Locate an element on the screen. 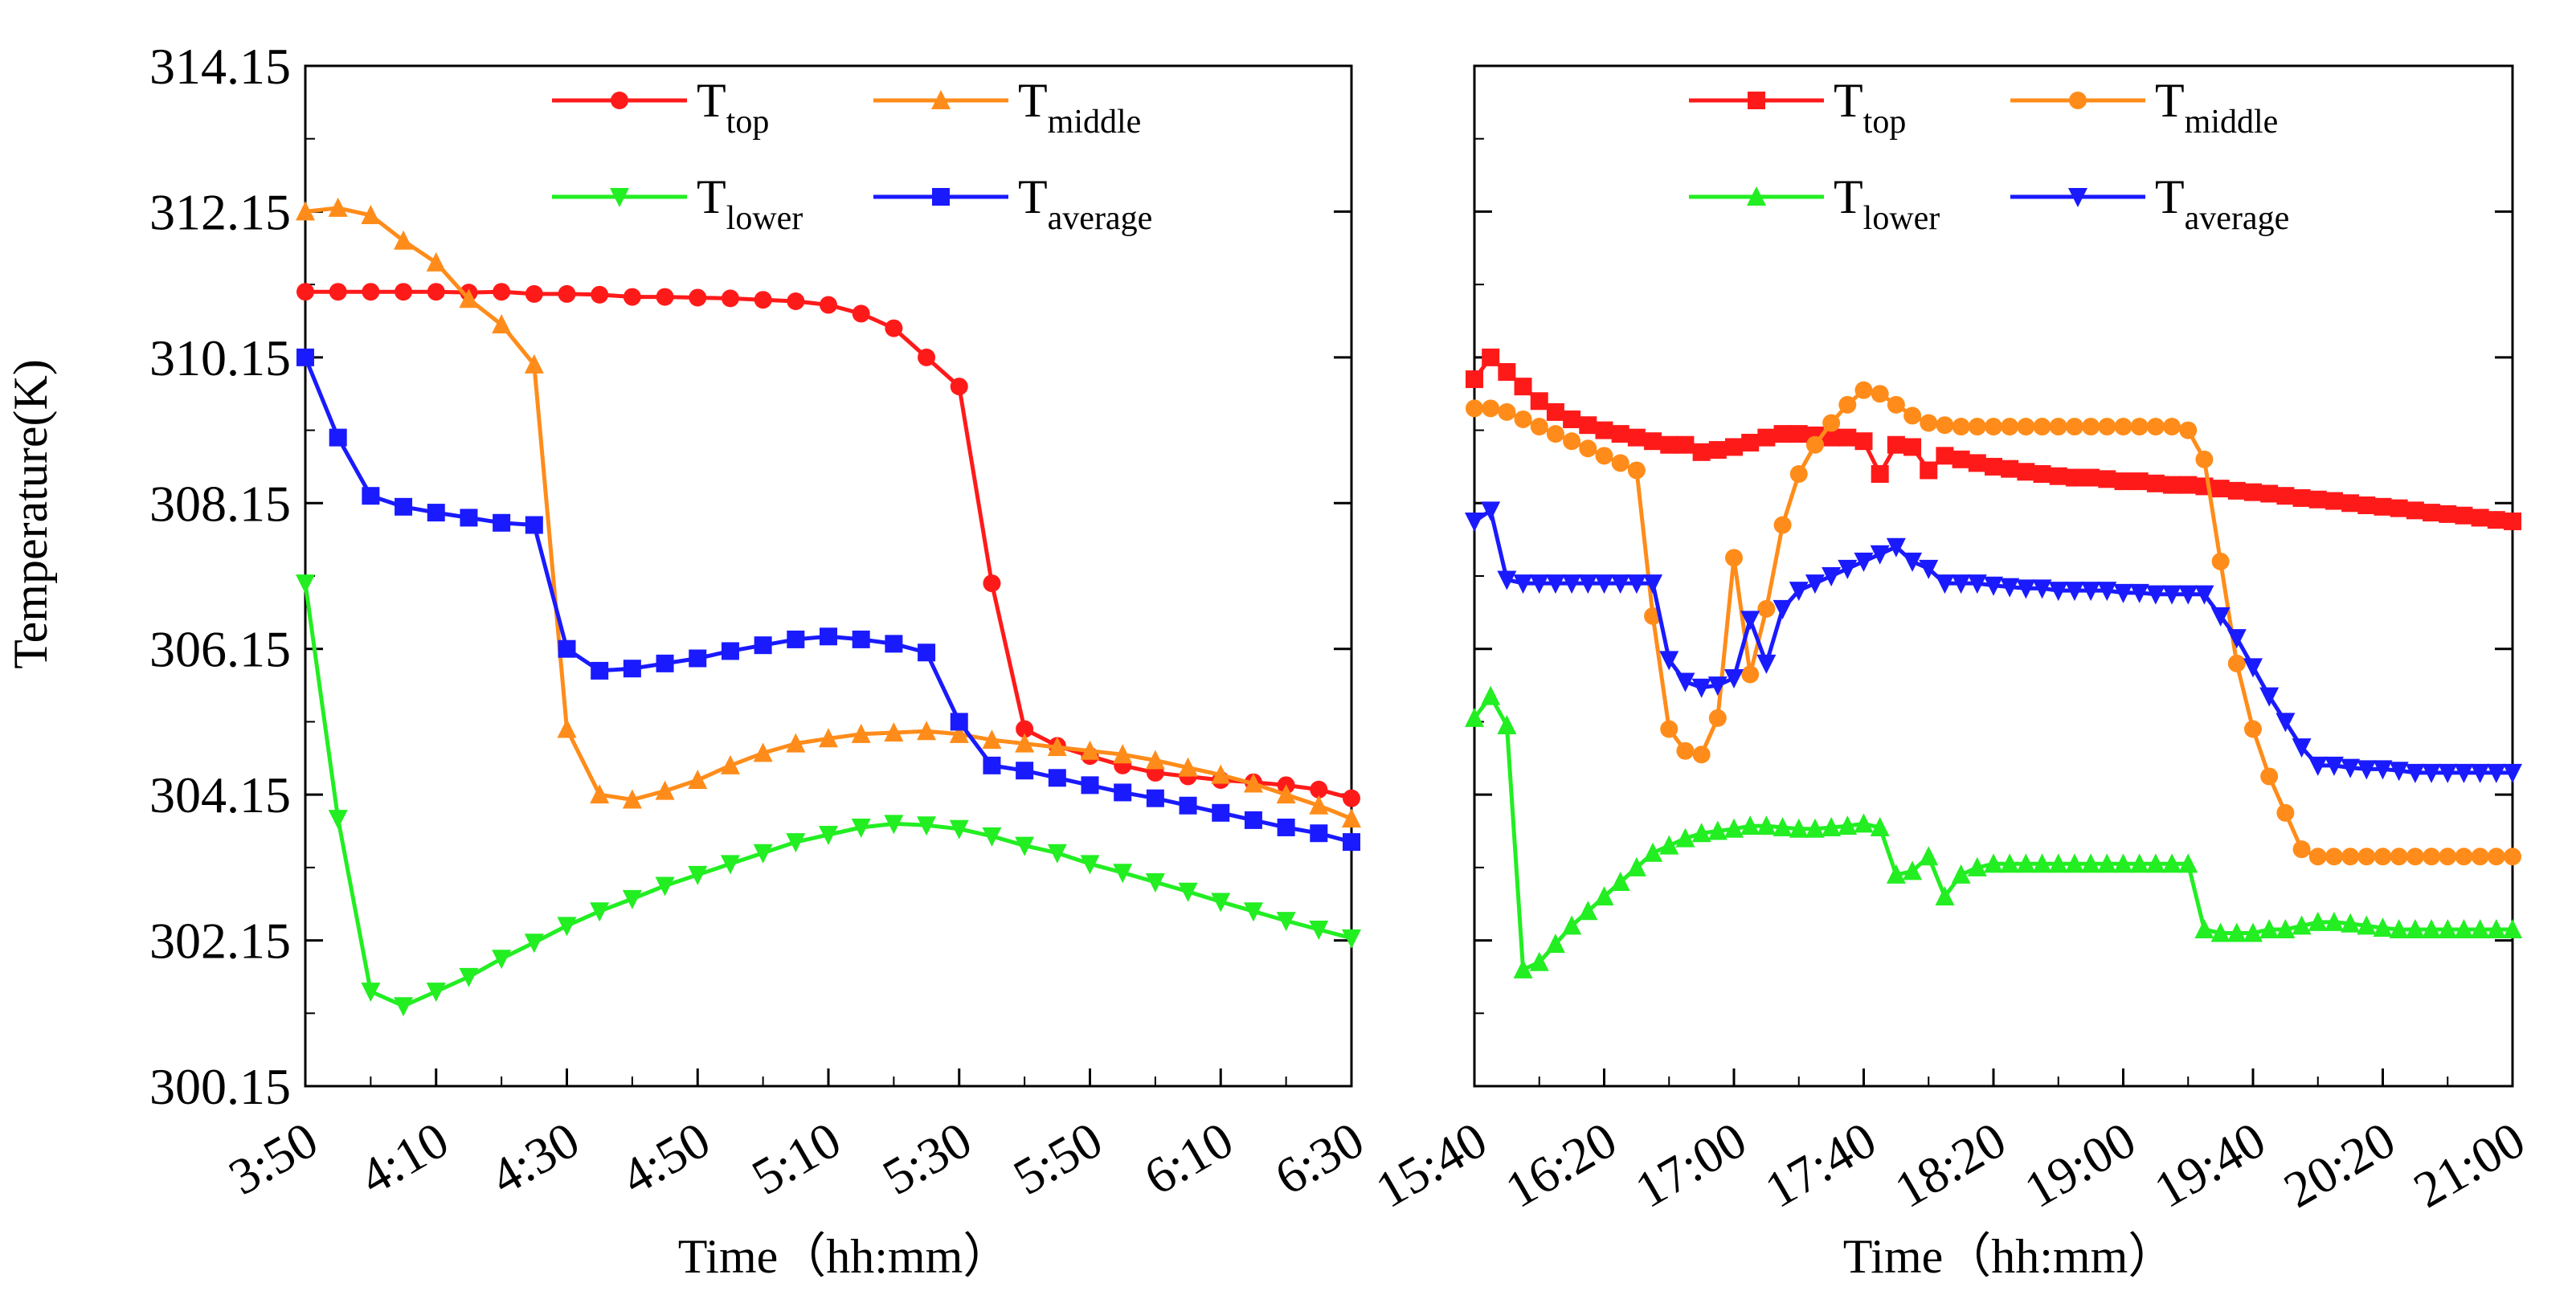  legend-label: Ttop is located at coordinates (733, 107).